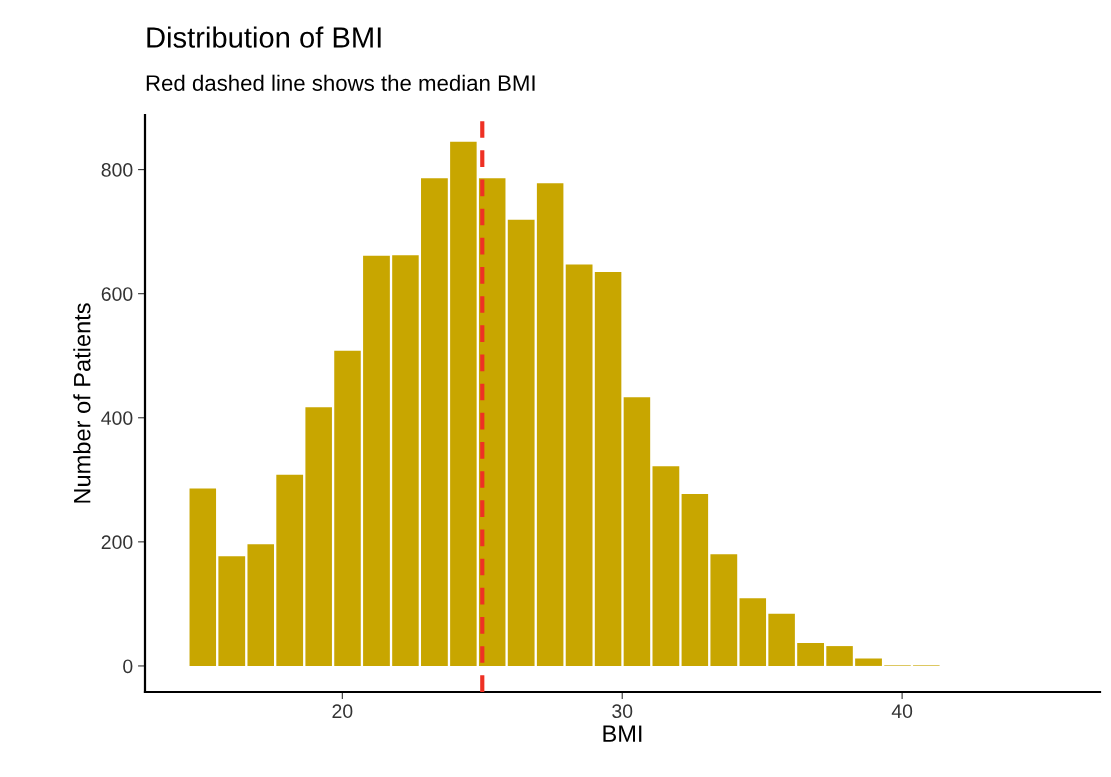 This screenshot has width=1111, height=777. I want to click on y-tick-label: 800, so click(117, 170).